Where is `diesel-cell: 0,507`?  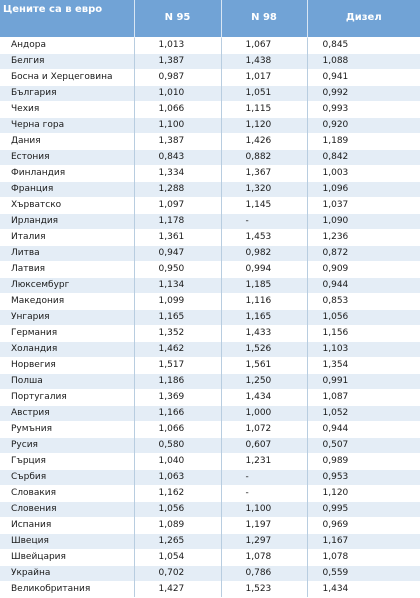 diesel-cell: 0,507 is located at coordinates (363, 445).